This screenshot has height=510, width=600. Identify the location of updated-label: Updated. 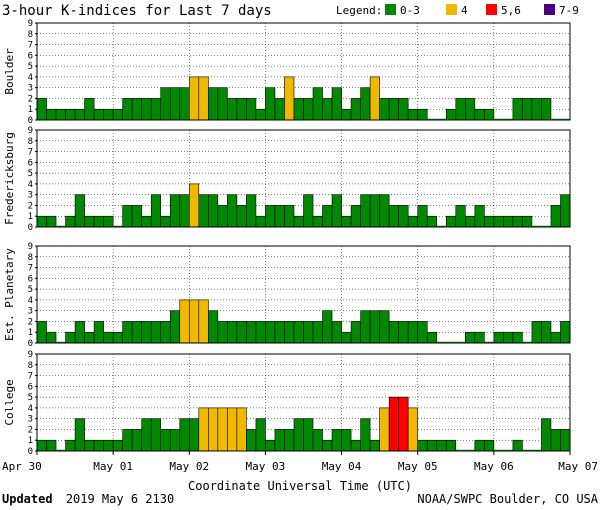
(27, 499).